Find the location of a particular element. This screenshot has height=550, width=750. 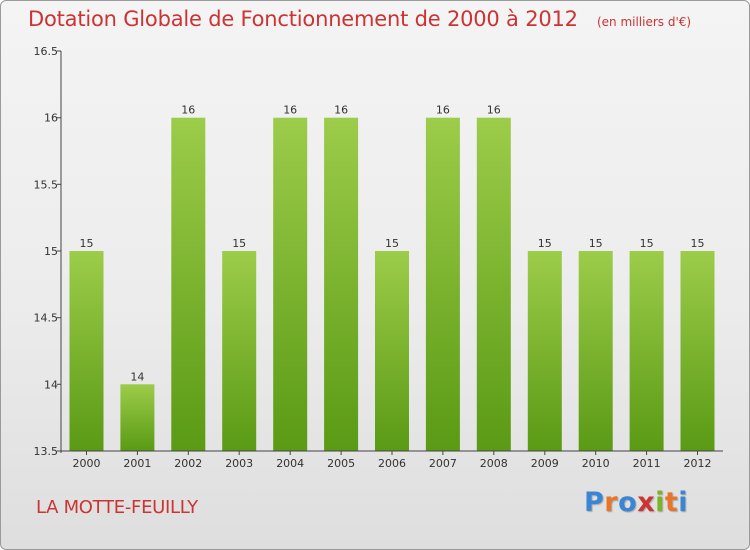

data-label-2005: 16 is located at coordinates (341, 110).